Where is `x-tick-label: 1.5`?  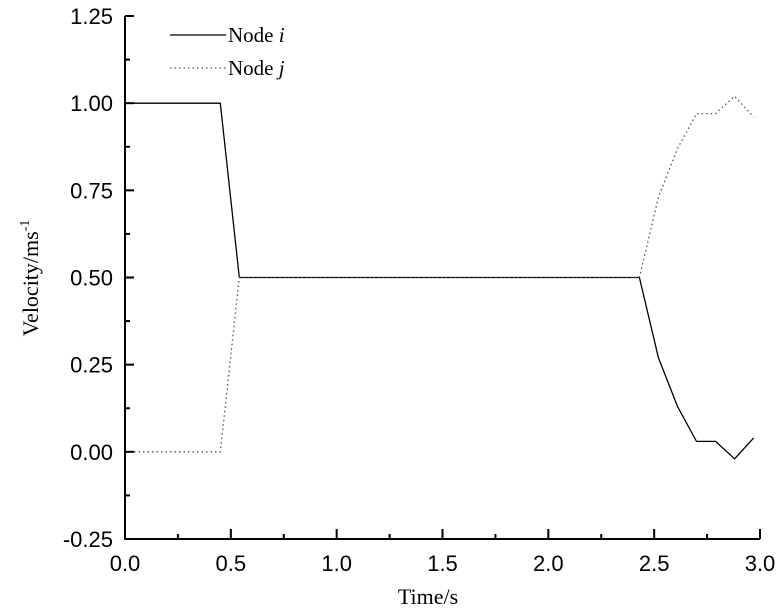
x-tick-label: 1.5 is located at coordinates (442, 563).